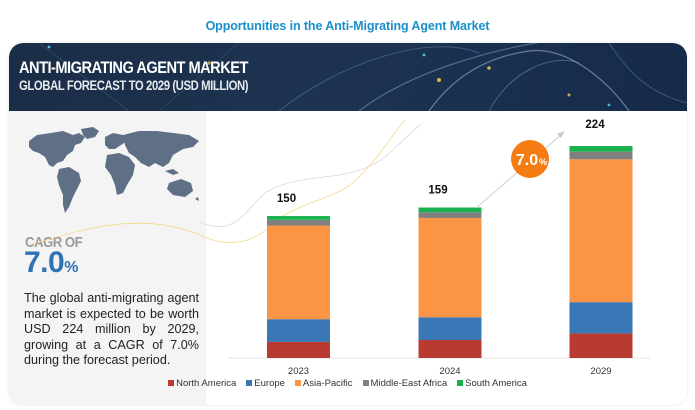 Image resolution: width=695 pixels, height=410 pixels. I want to click on cagr-badge-value: 7.0, so click(527, 160).